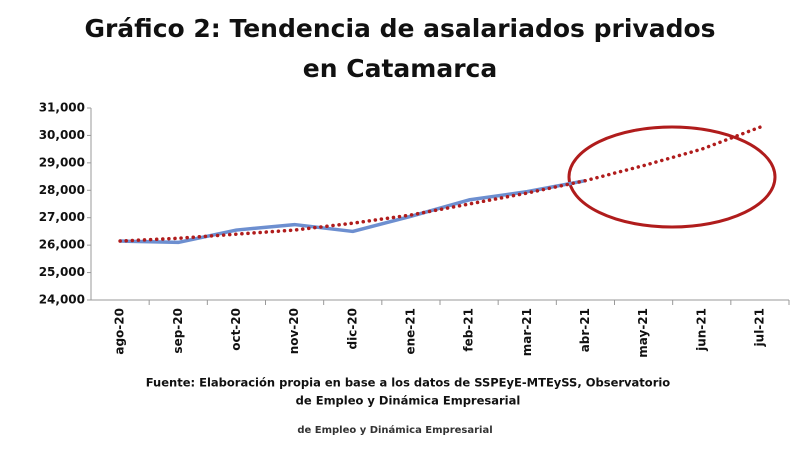 Image resolution: width=800 pixels, height=450 pixels. I want to click on x-tick-label: oct-20, so click(236, 329).